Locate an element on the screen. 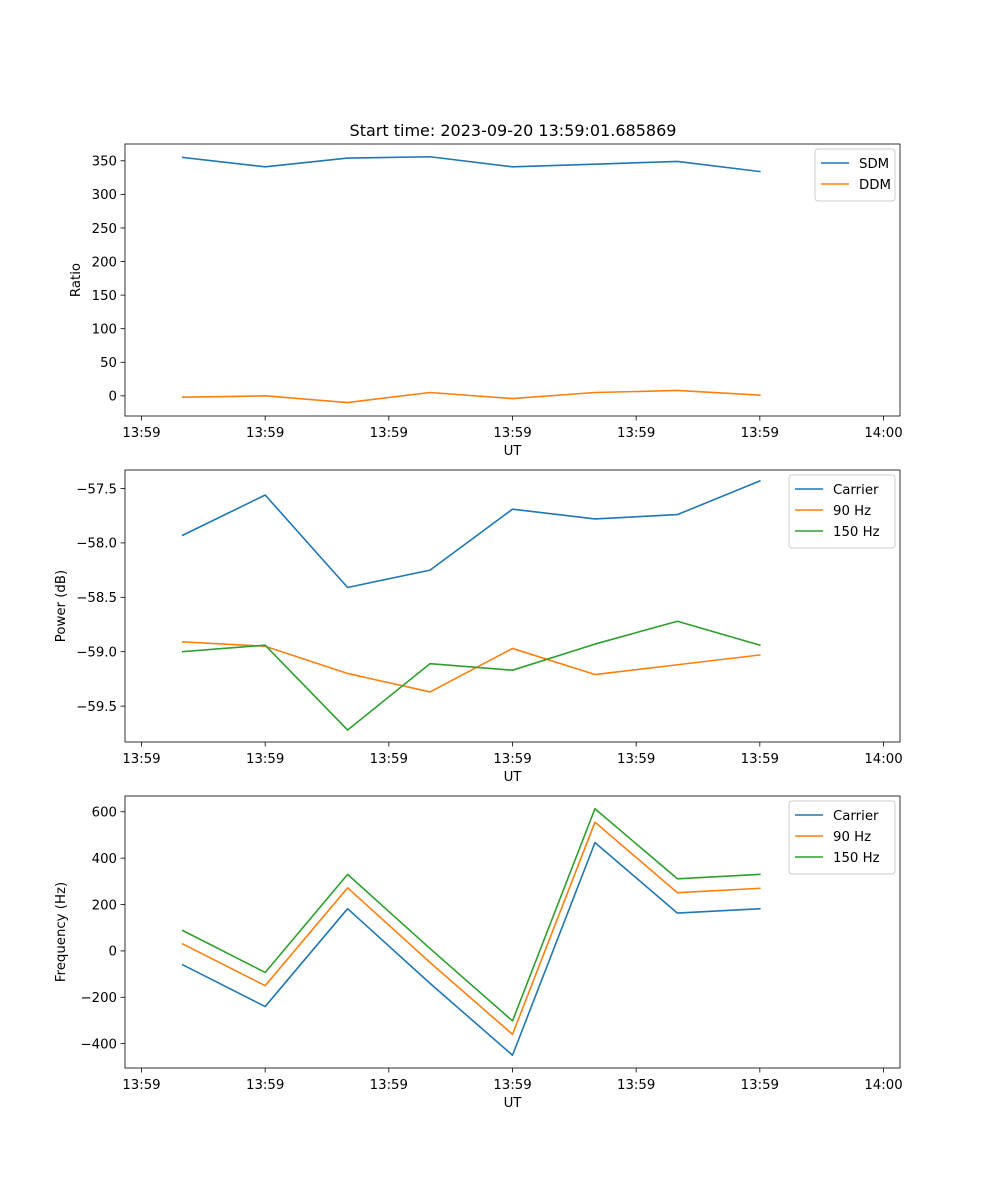  legend-entry-label: SDM is located at coordinates (874, 164).